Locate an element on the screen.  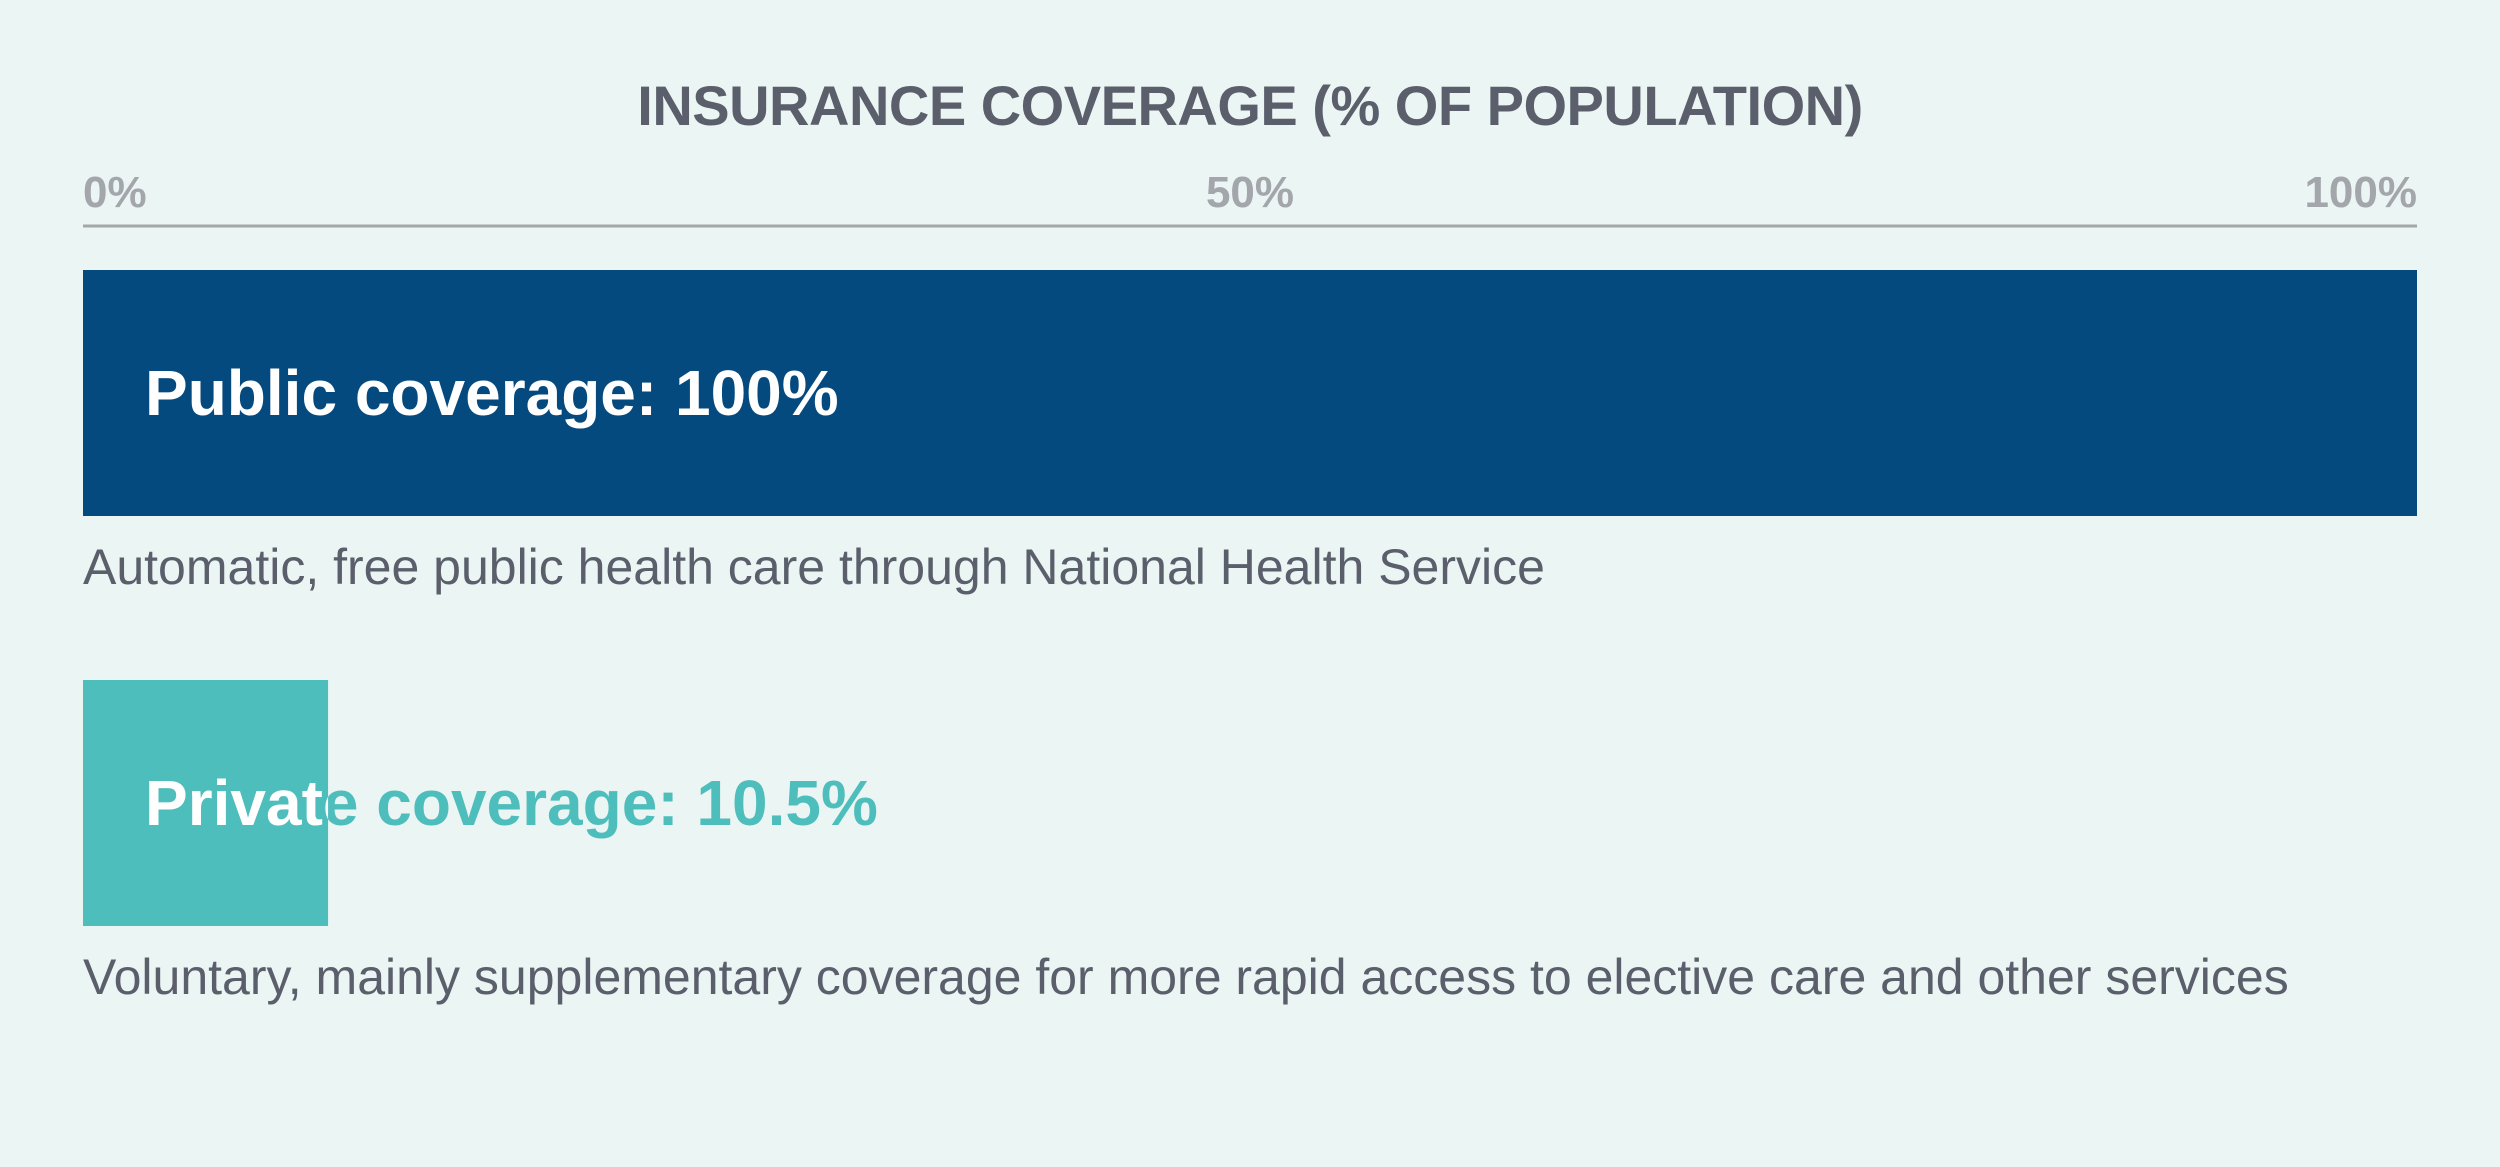
bar-data-label-overlay: Private coverage: 10.5% is located at coordinates (511, 803).